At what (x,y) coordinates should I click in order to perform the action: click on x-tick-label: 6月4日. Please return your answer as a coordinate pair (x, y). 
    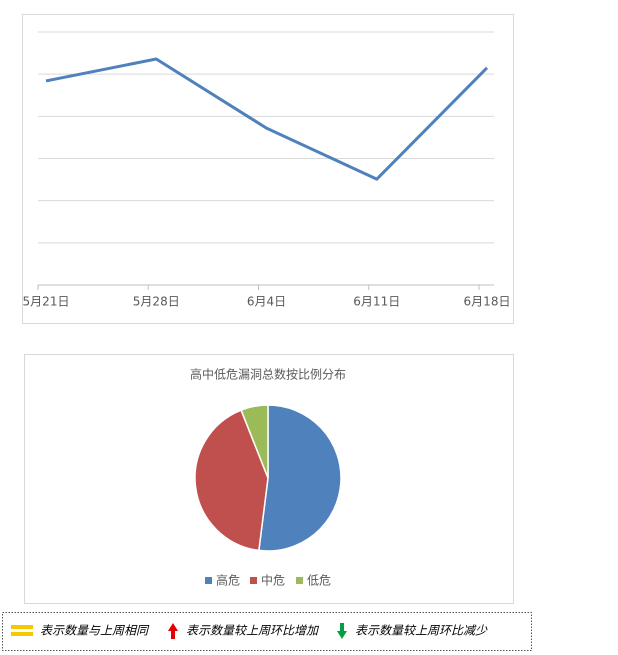
    Looking at the image, I should click on (266, 302).